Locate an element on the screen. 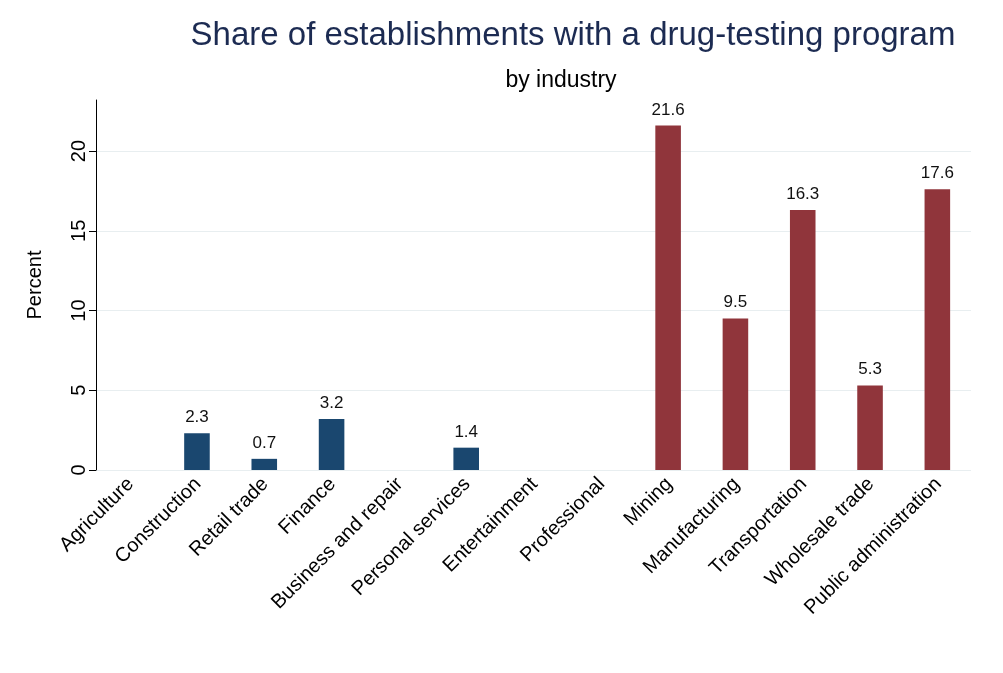 The image size is (1003, 673). data-label: 2.3 is located at coordinates (197, 417).